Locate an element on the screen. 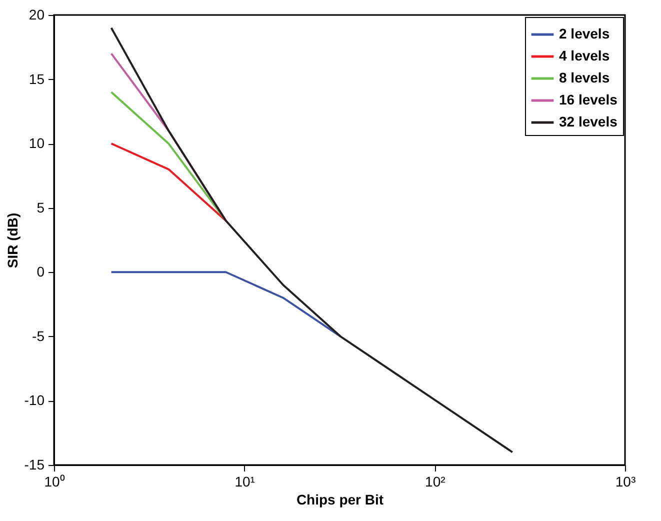 The width and height of the screenshot is (661, 521). legend-label: 2 levels is located at coordinates (584, 34).